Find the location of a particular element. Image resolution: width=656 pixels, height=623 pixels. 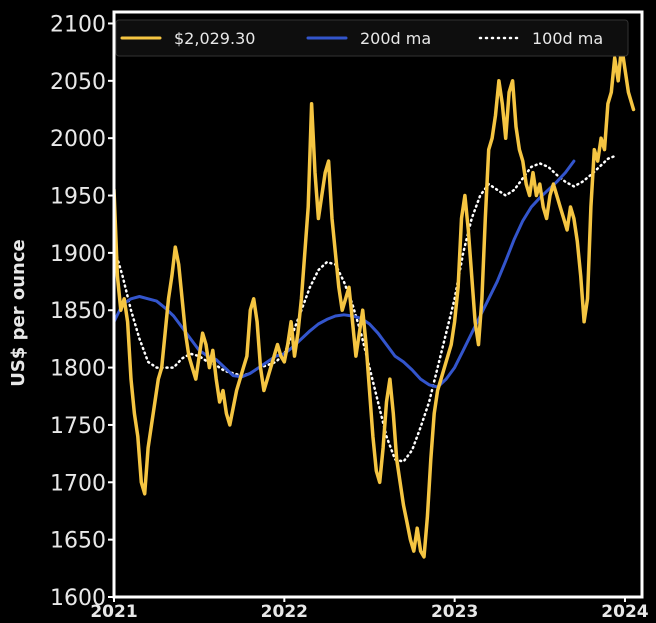

x-tick-label: 2022 is located at coordinates (284, 612).